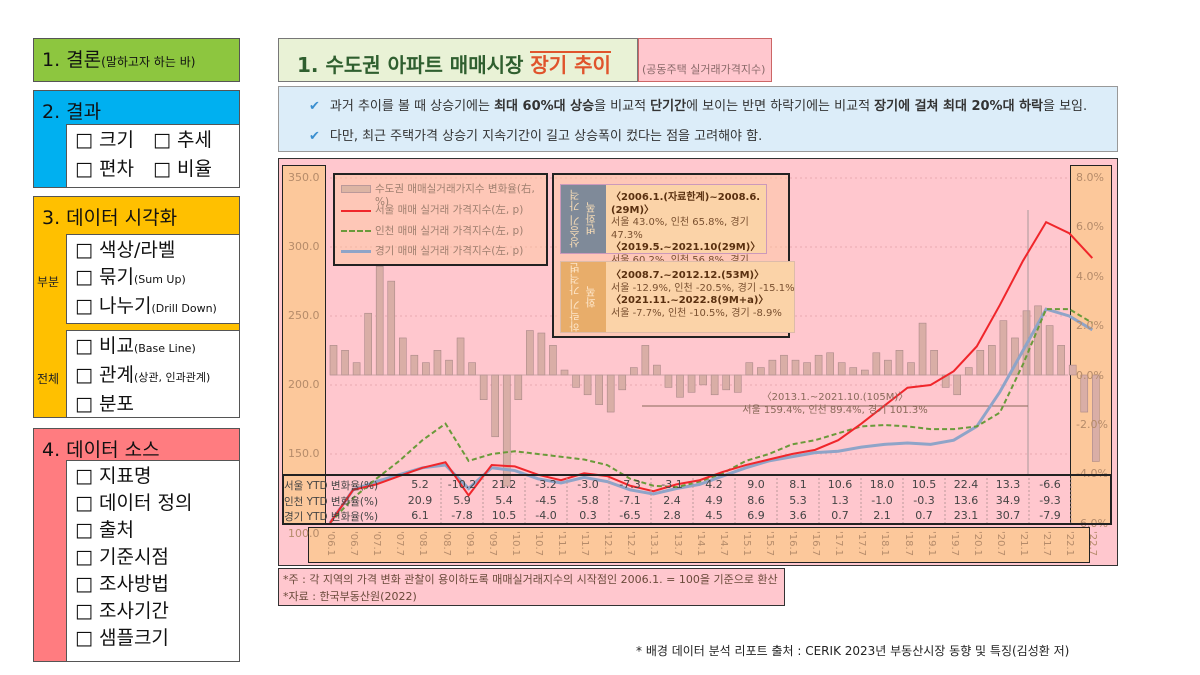 The width and height of the screenshot is (1200, 675). What do you see at coordinates (469, 544) in the screenshot?
I see `x-tick-label: '09.1` at bounding box center [469, 544].